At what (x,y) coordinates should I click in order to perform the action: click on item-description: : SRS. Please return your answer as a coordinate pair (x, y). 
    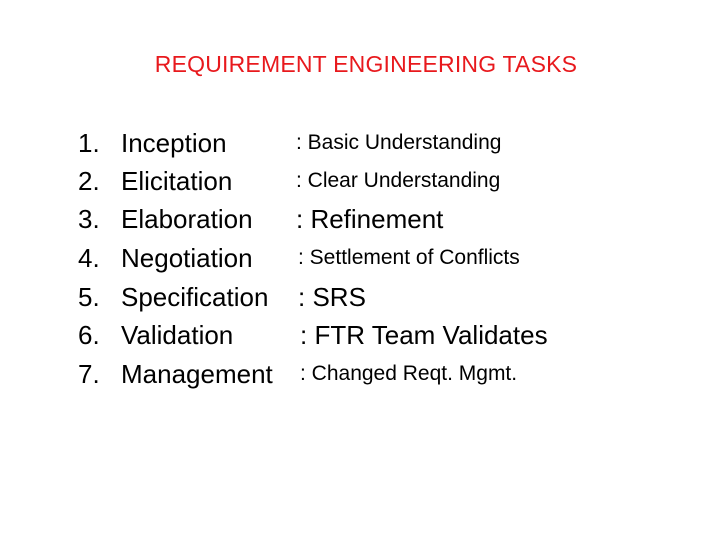
    Looking at the image, I should click on (332, 297).